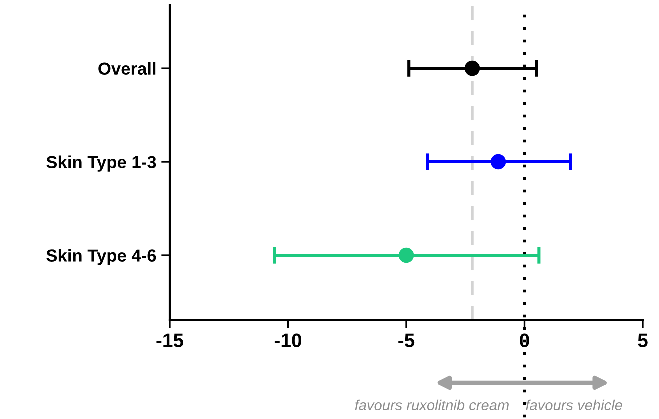 This screenshot has width=659, height=419. What do you see at coordinates (101, 164) in the screenshot?
I see `y-tick-label: Skin Type 1-3` at bounding box center [101, 164].